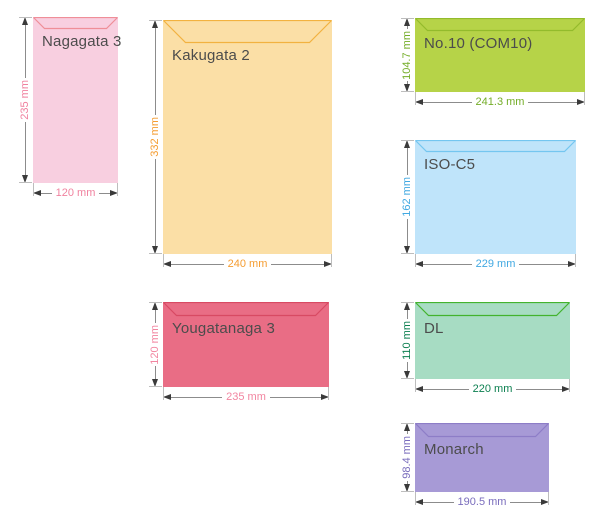  I want to click on width-label: 229 mm, so click(495, 263).